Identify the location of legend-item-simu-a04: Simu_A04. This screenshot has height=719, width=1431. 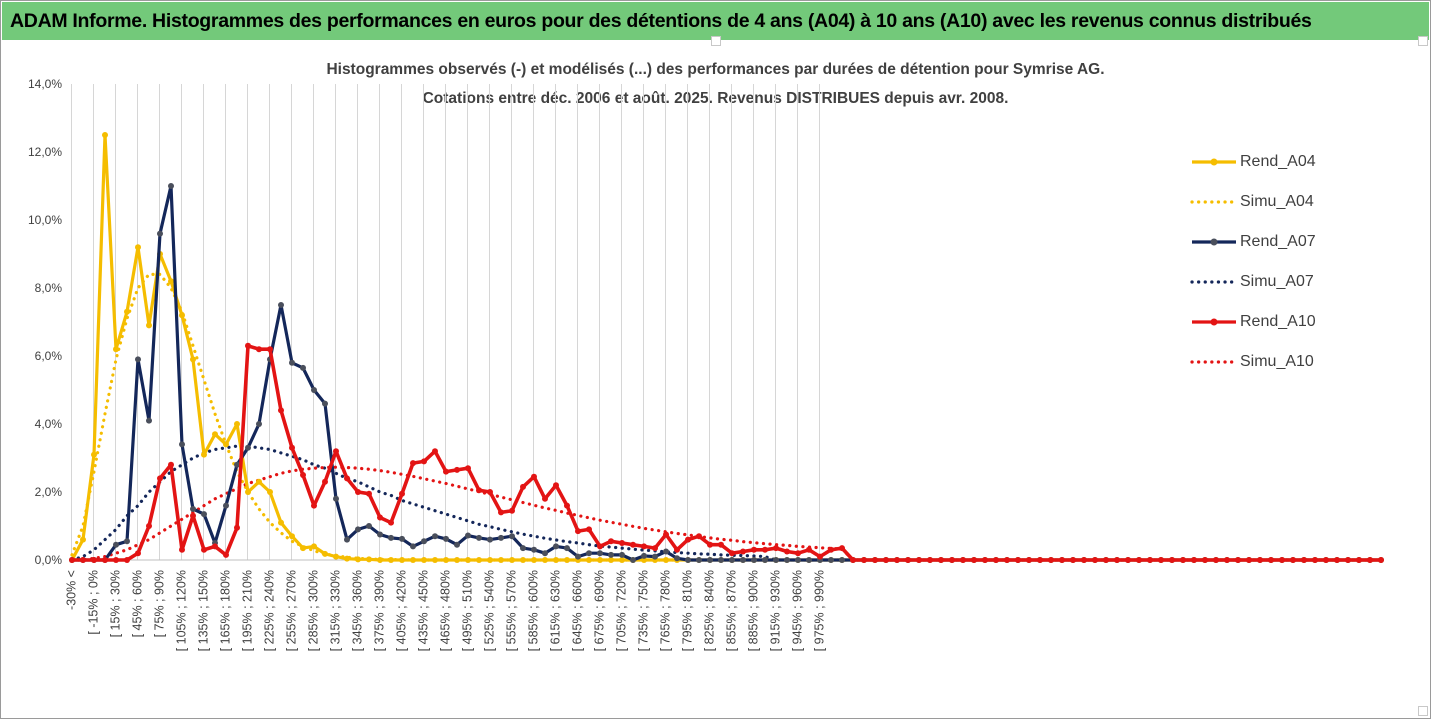
(1280, 202).